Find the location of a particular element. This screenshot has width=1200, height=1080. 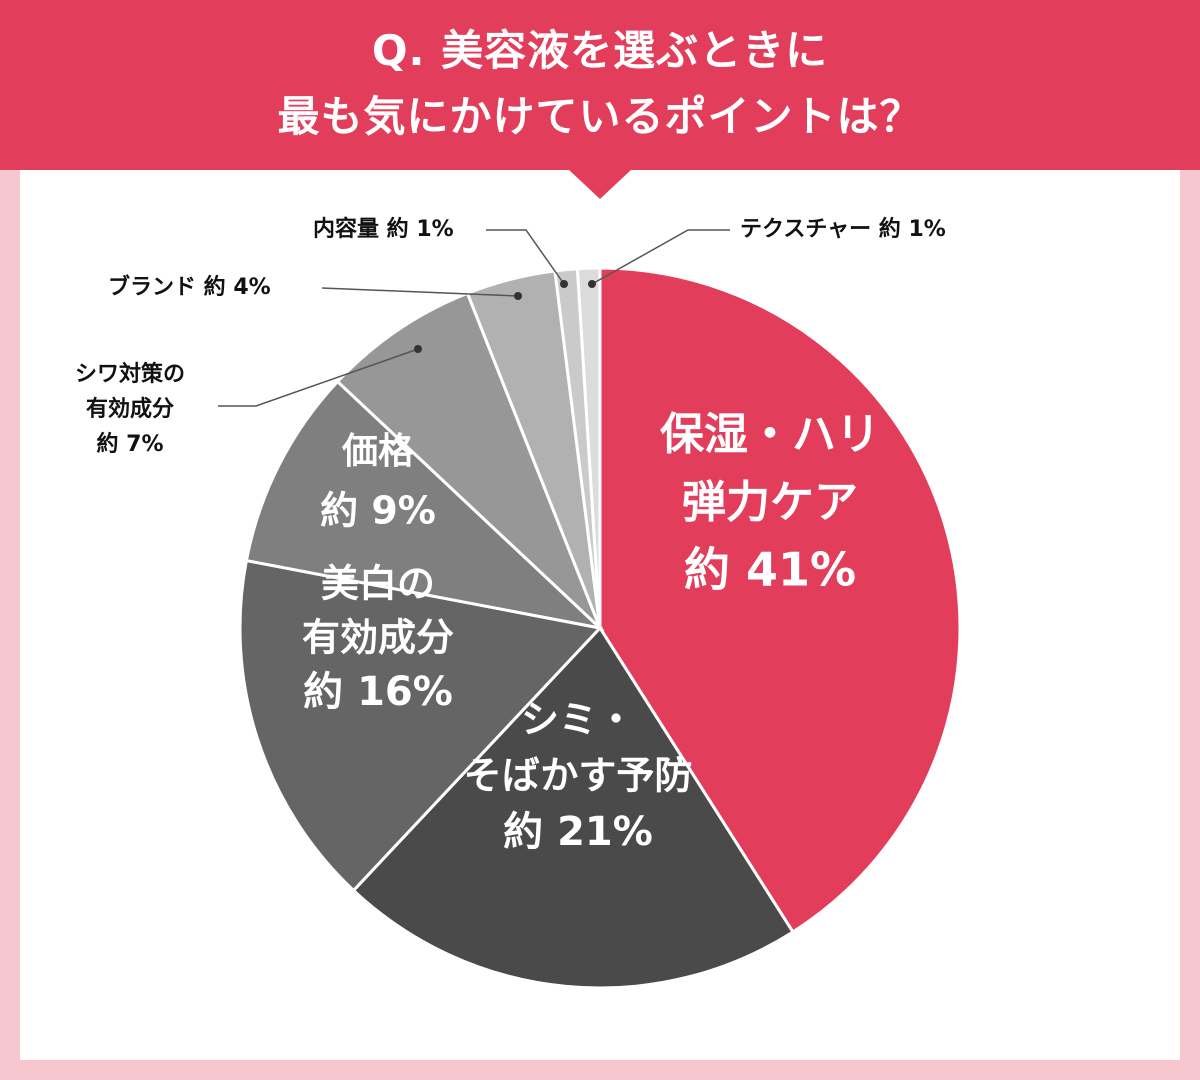

slice-name-label: 弾力ケア is located at coordinates (770, 502).